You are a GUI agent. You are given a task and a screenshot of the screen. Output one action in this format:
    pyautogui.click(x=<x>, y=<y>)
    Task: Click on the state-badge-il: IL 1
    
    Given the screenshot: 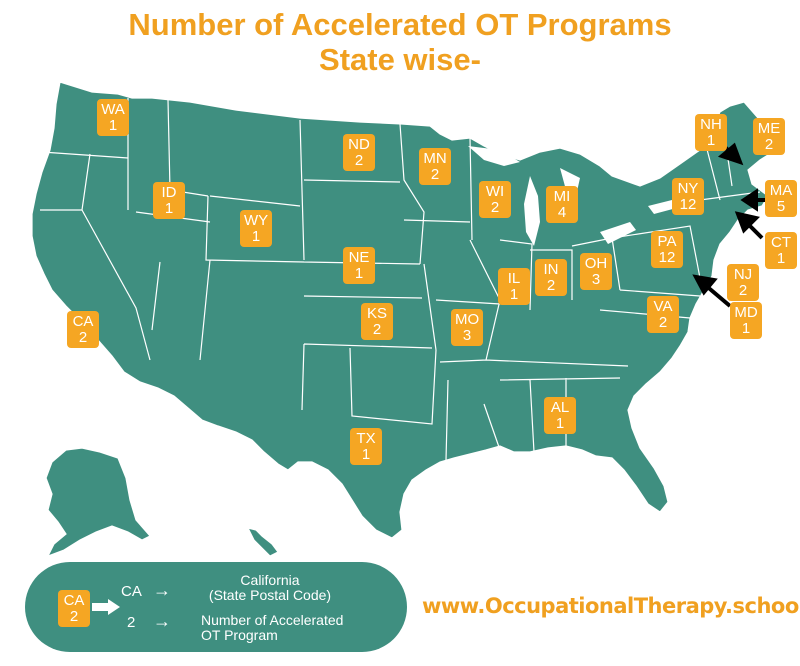 What is the action you would take?
    pyautogui.click(x=514, y=286)
    